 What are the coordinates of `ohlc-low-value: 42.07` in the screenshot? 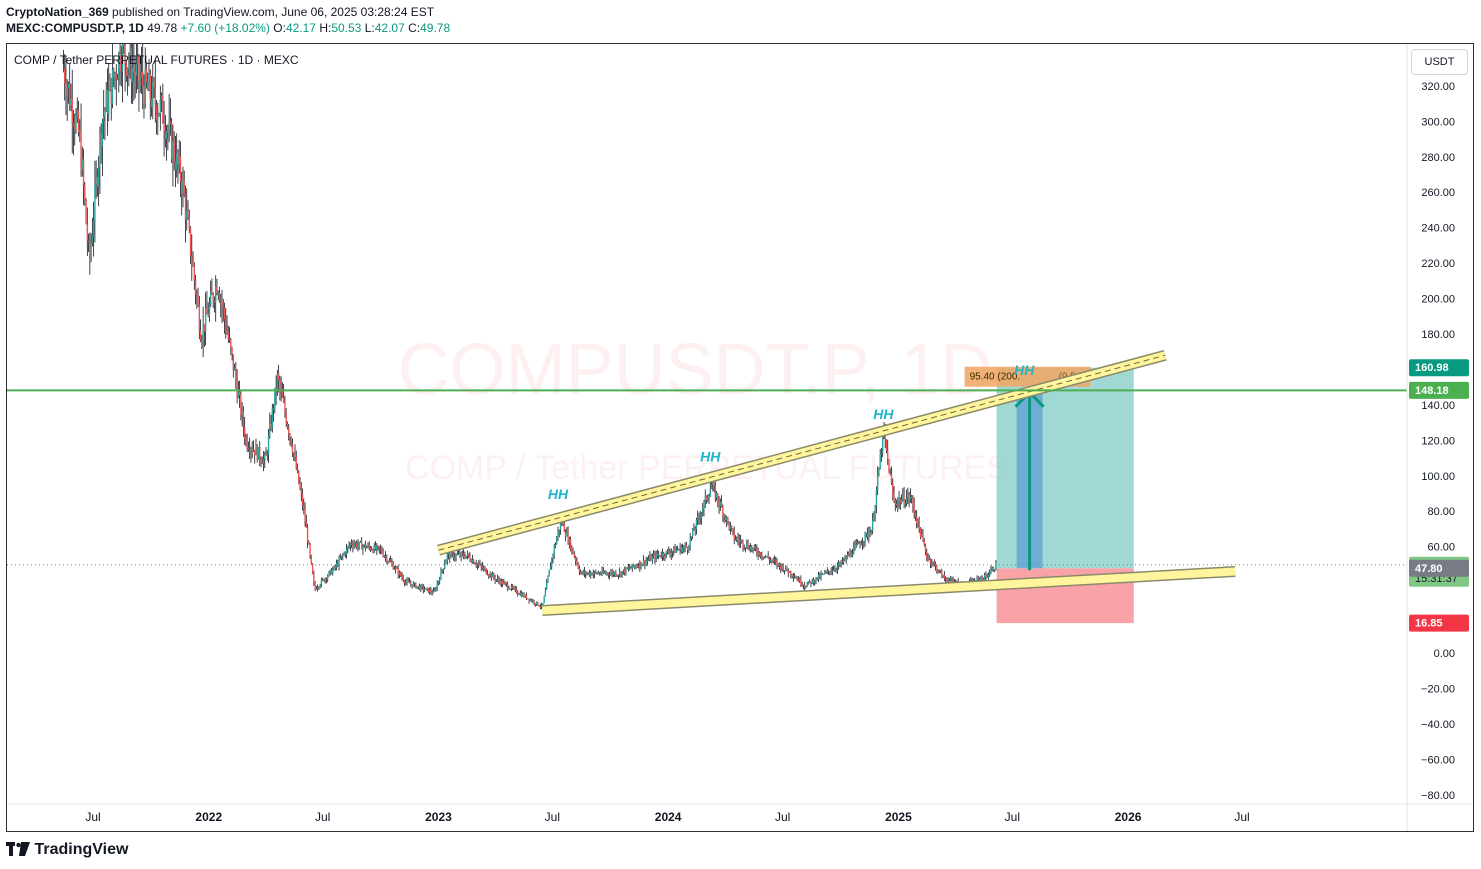 It's located at (389, 28).